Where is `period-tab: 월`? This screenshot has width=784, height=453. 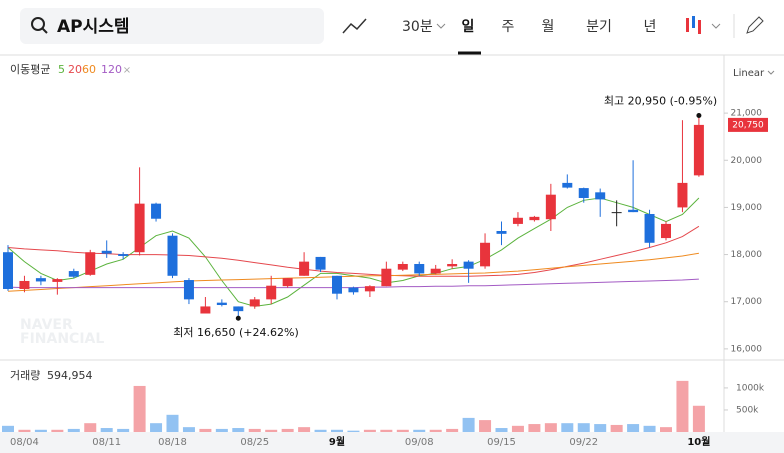
period-tab: 월 is located at coordinates (548, 27).